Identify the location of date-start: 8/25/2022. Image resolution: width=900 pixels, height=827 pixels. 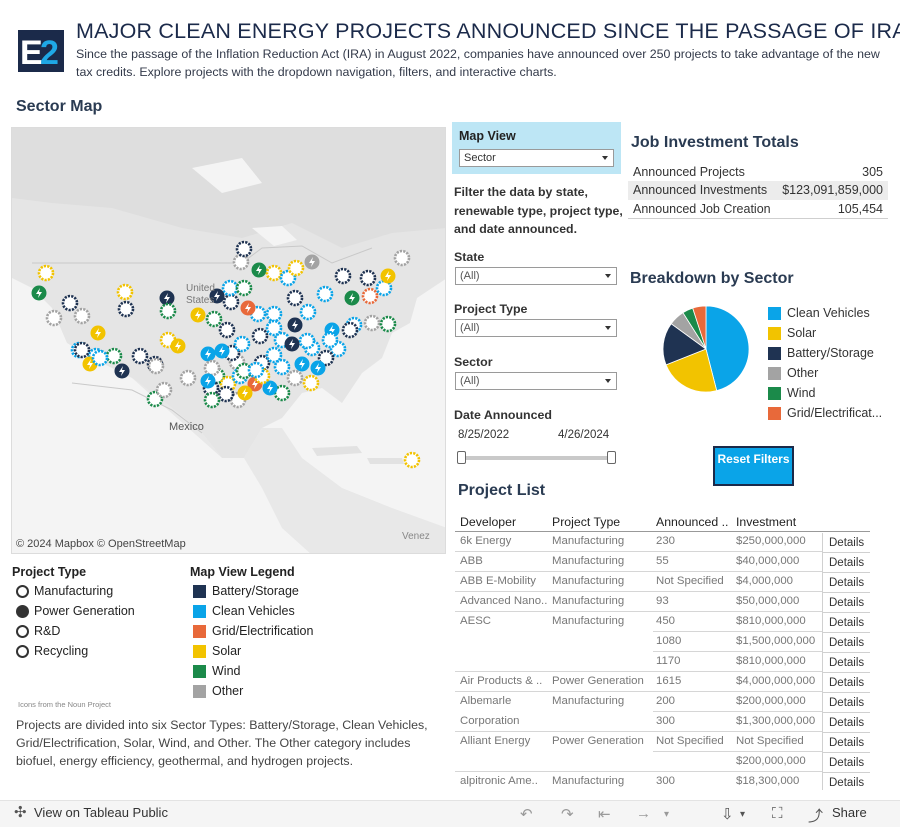
(484, 435).